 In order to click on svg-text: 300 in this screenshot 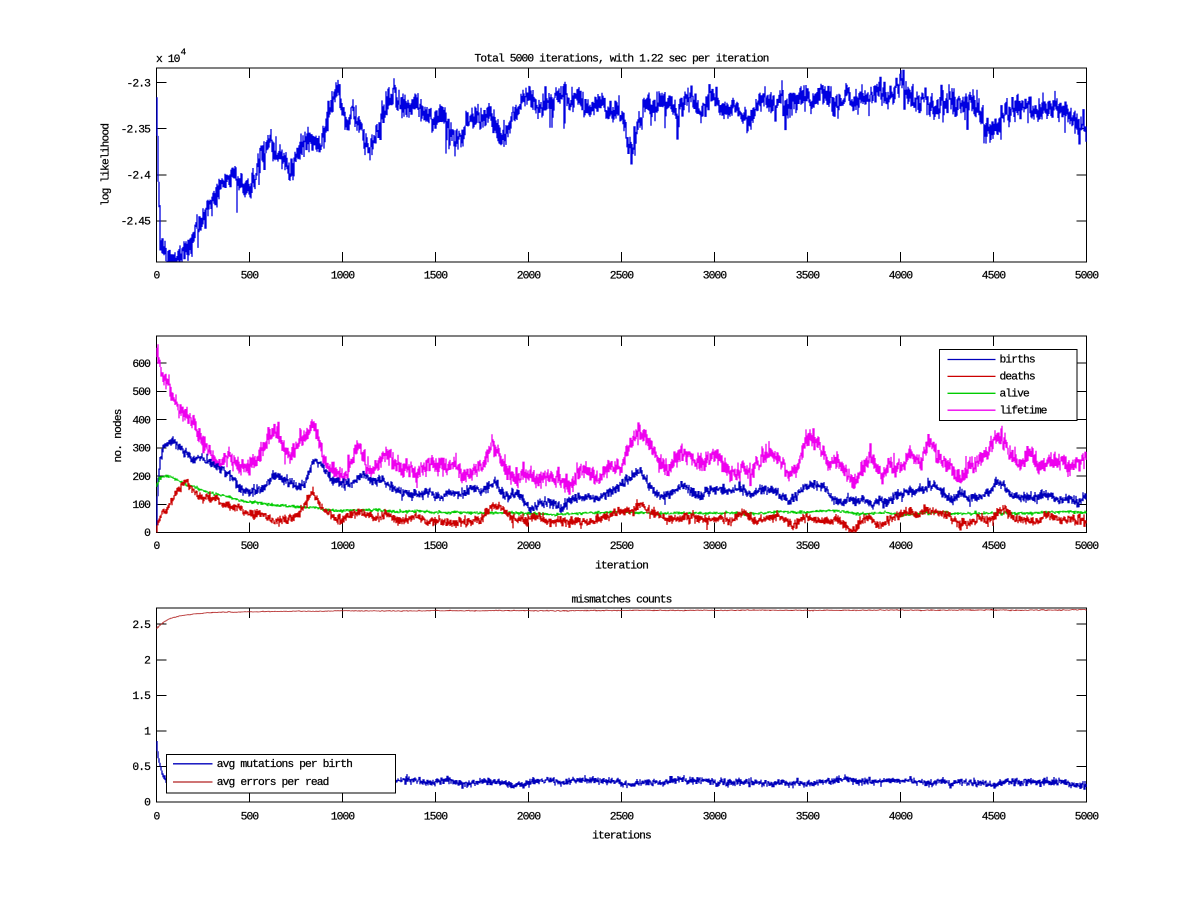, I will do `click(141, 450)`.